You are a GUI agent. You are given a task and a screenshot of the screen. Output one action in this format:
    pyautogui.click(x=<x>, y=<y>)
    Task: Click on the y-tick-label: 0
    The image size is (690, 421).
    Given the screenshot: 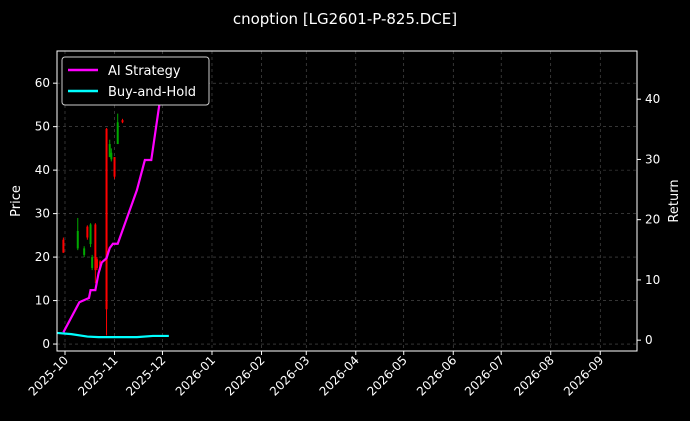 What is the action you would take?
    pyautogui.click(x=46, y=344)
    